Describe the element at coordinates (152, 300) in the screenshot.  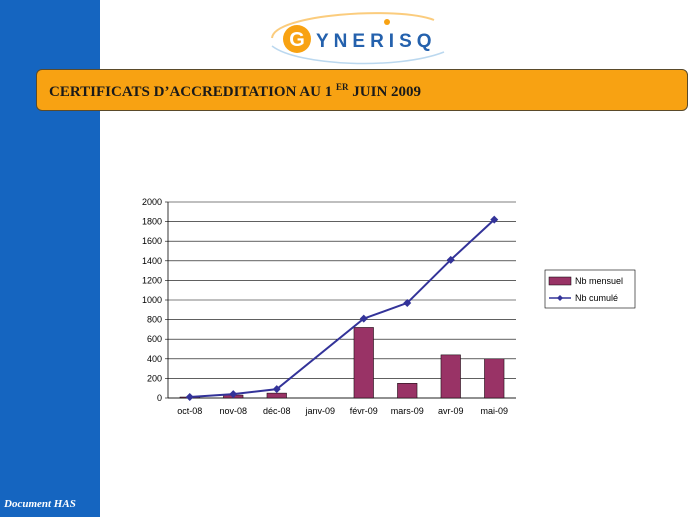
I see `y-tick-label: 1000` at that location.